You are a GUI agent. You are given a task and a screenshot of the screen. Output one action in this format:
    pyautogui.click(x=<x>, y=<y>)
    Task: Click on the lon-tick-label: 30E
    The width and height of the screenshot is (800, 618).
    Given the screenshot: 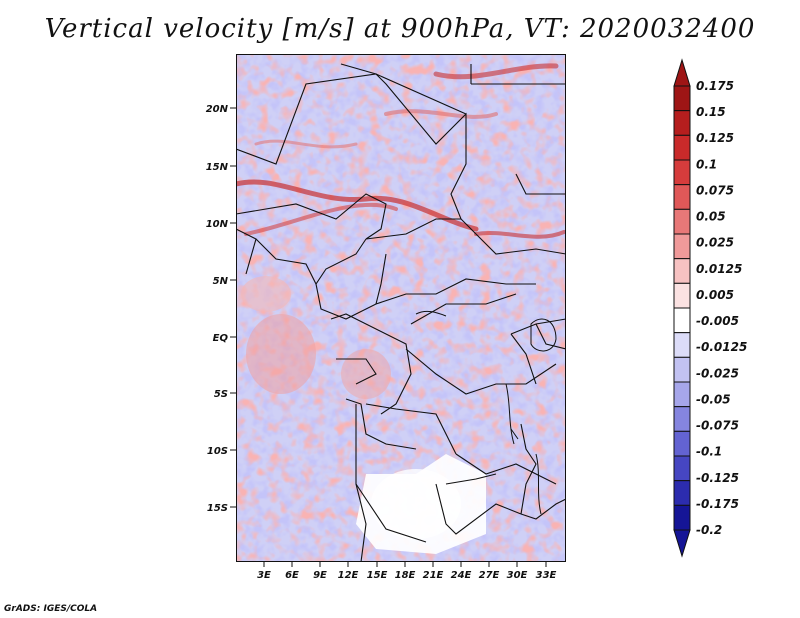 What is the action you would take?
    pyautogui.click(x=517, y=575)
    